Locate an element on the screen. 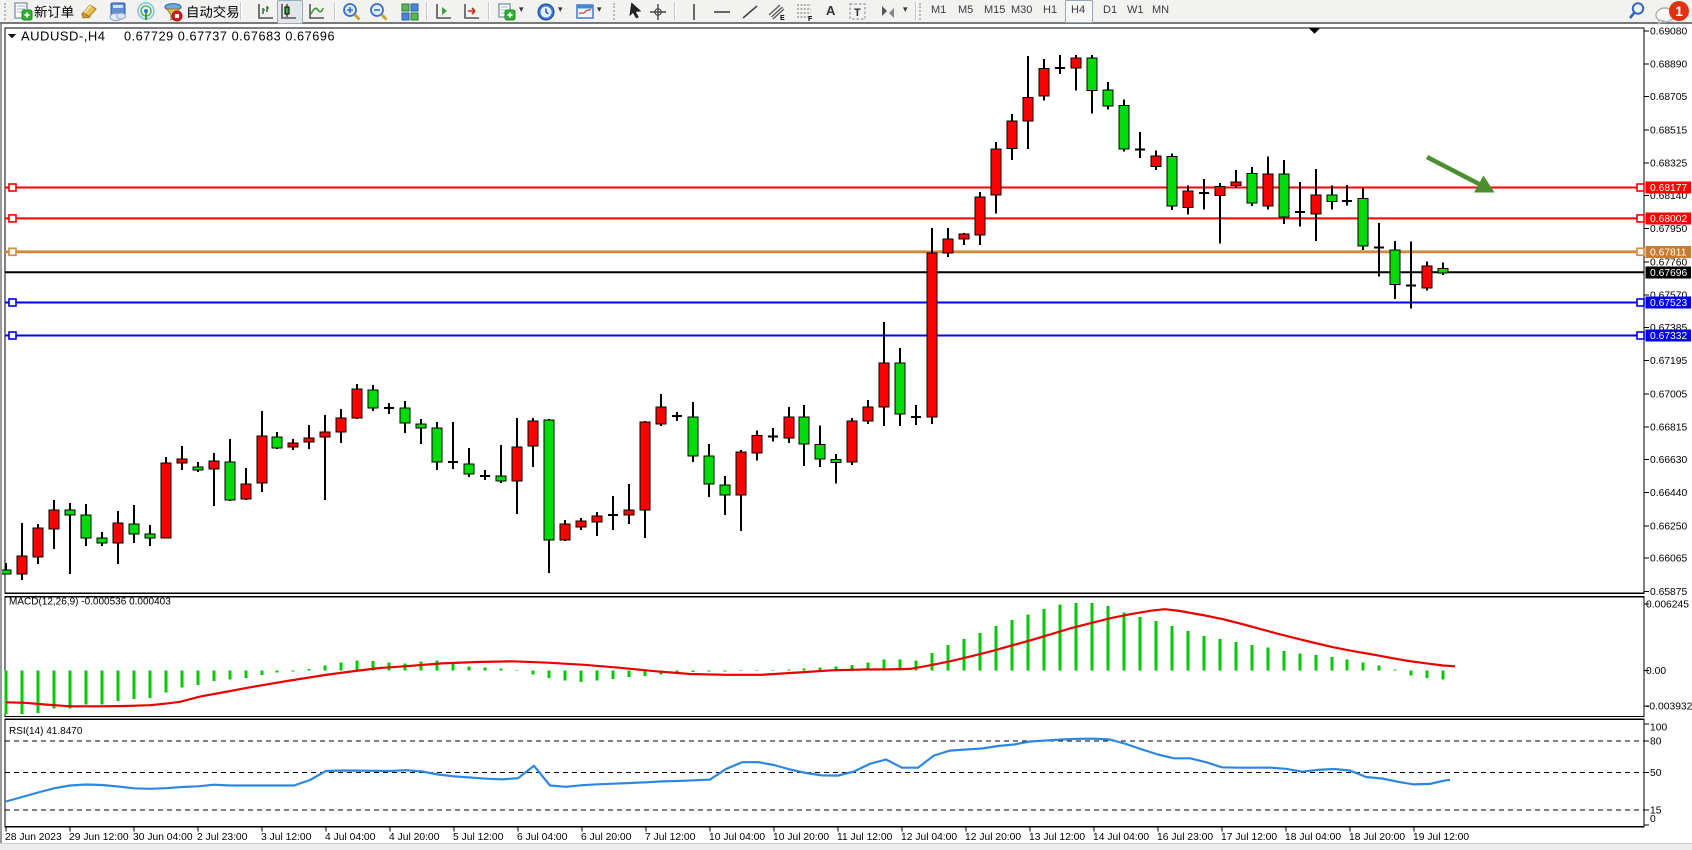 The width and height of the screenshot is (1692, 850). svg-text: 0.67332 is located at coordinates (1668, 336).